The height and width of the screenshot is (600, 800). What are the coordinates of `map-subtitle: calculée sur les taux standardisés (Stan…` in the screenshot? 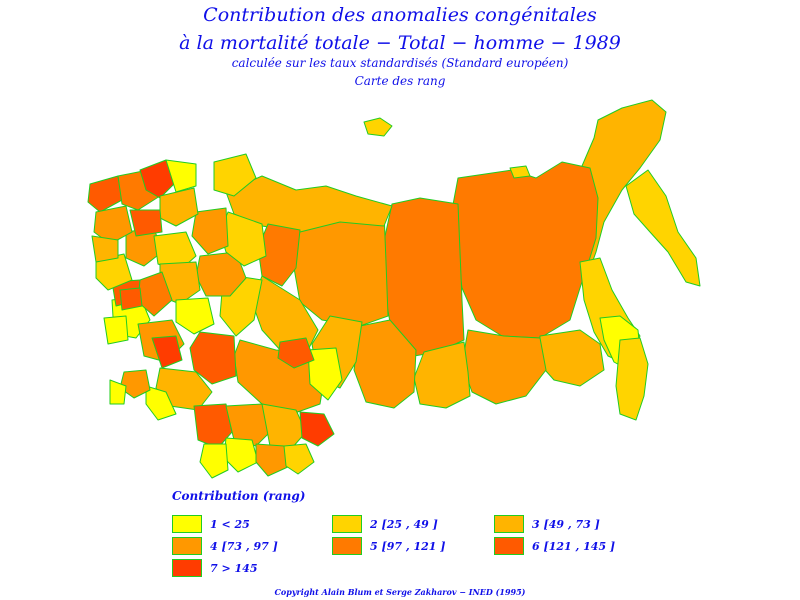 It's located at (400, 63).